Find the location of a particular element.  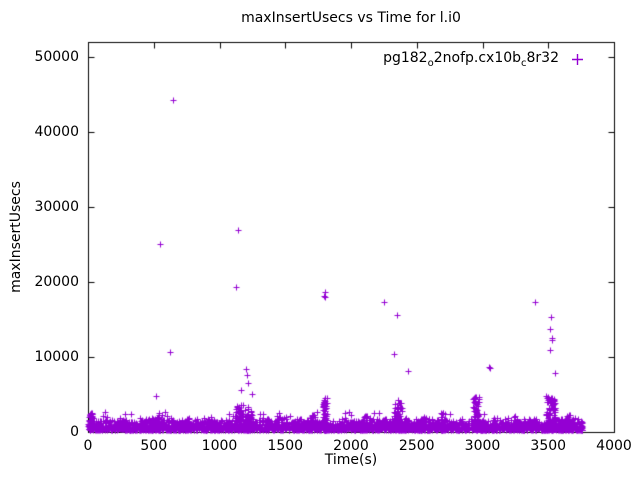

x-tick-label: 3500 is located at coordinates (548, 446).